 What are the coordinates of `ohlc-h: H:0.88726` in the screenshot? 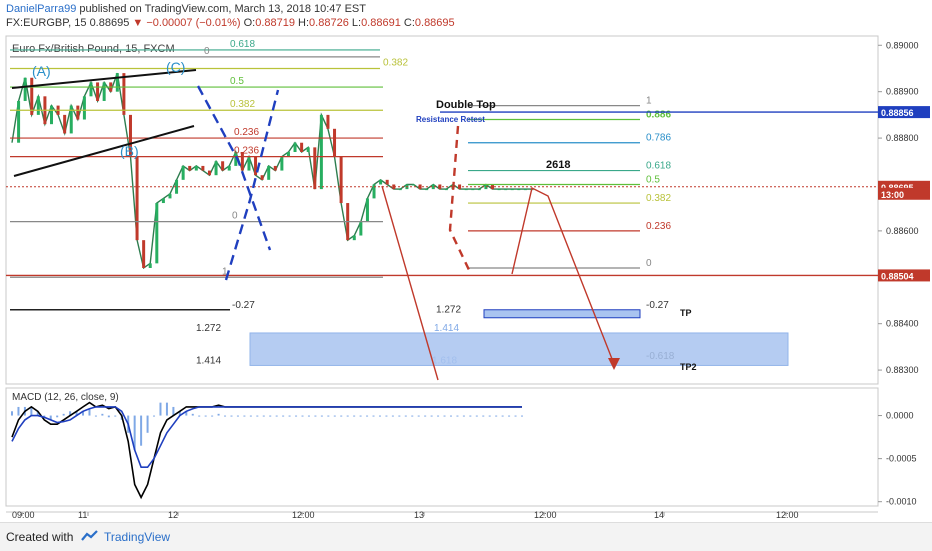 It's located at (323, 23).